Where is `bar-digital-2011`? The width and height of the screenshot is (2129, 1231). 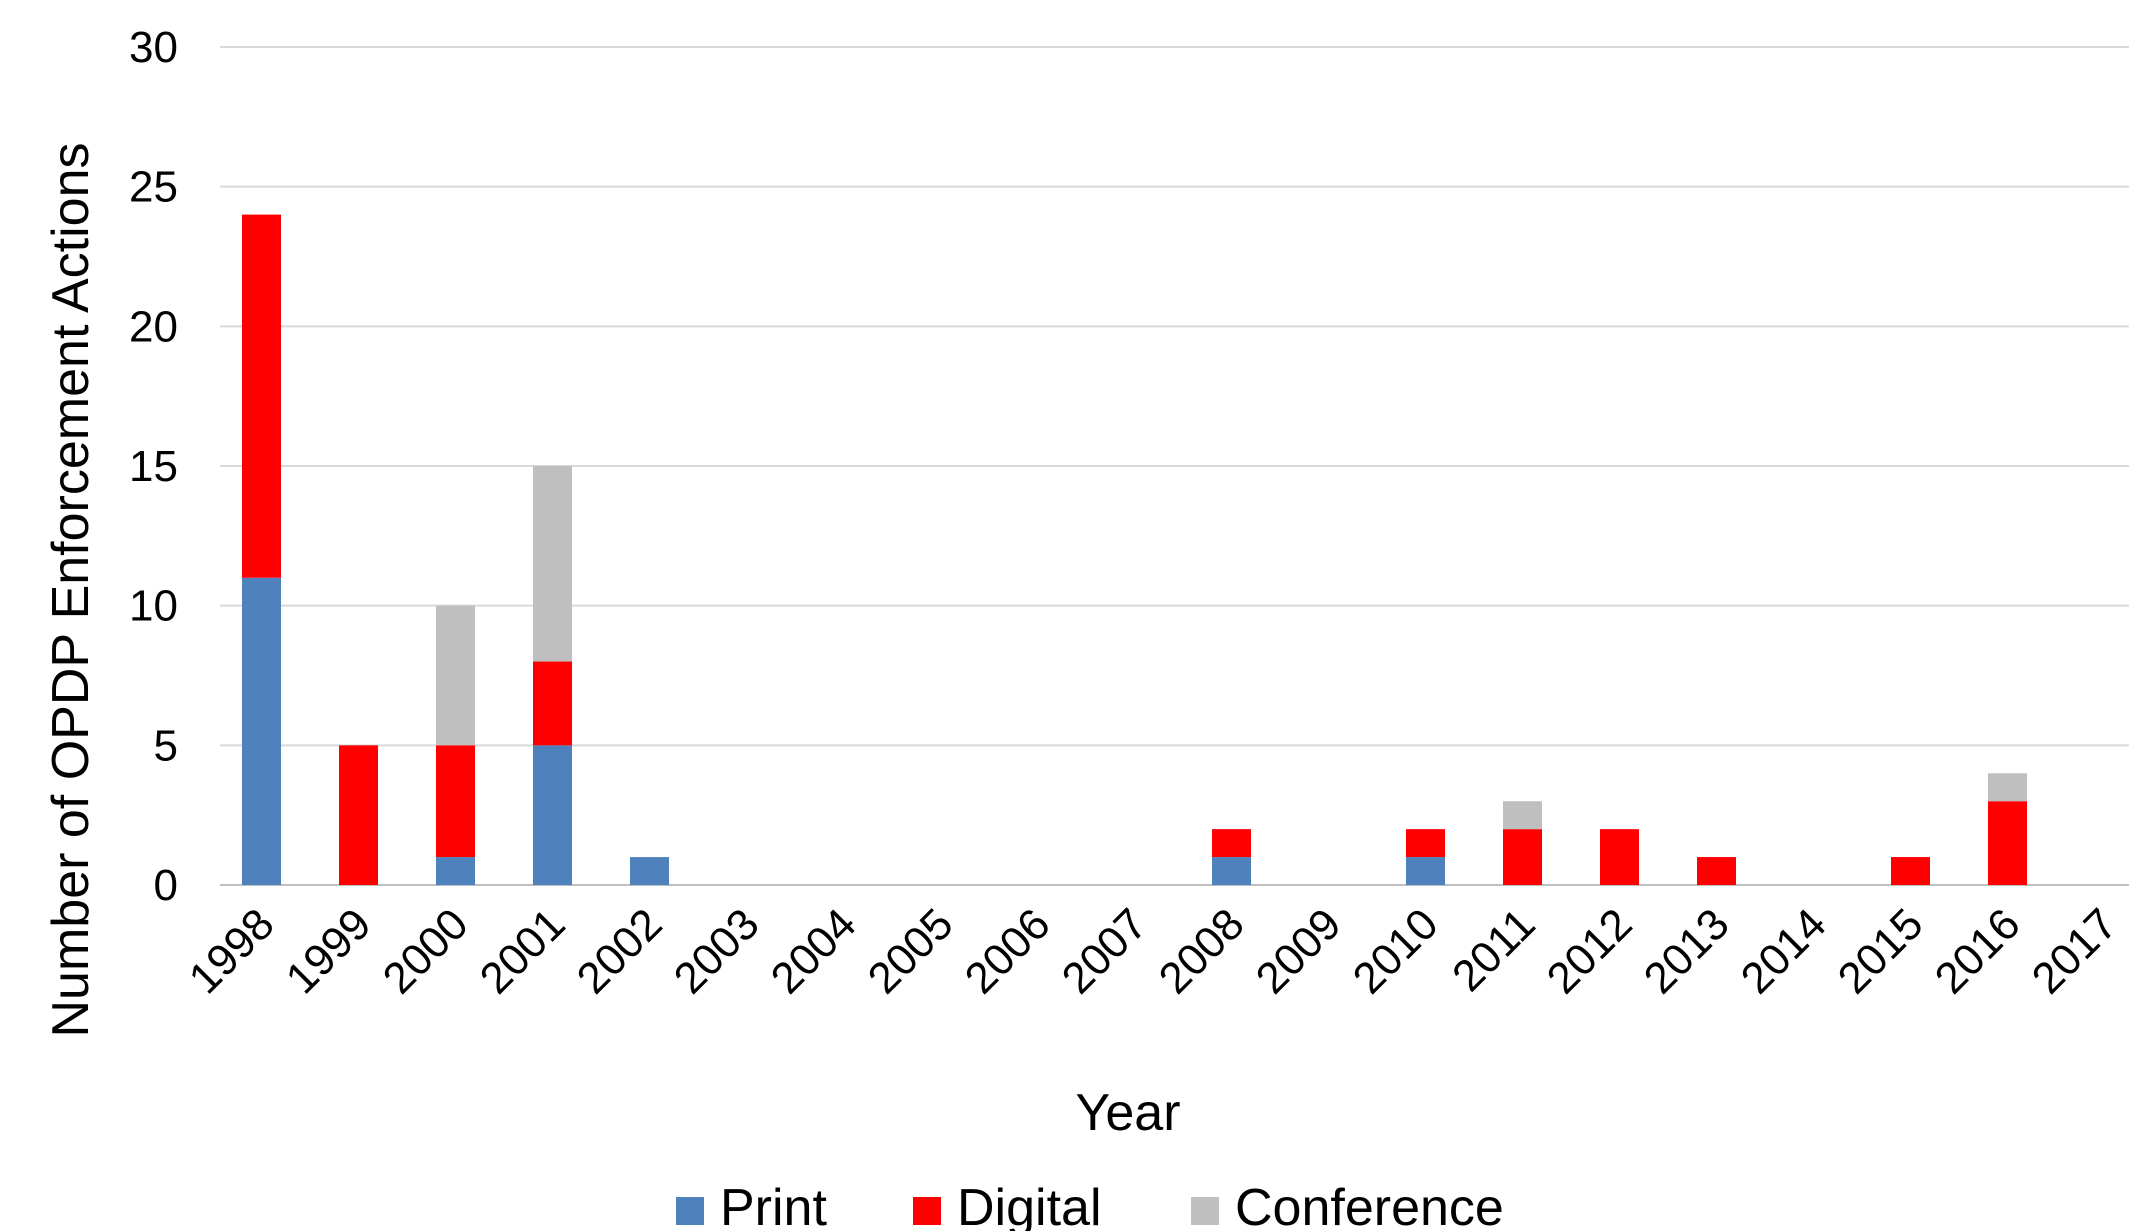
bar-digital-2011 is located at coordinates (1522, 857).